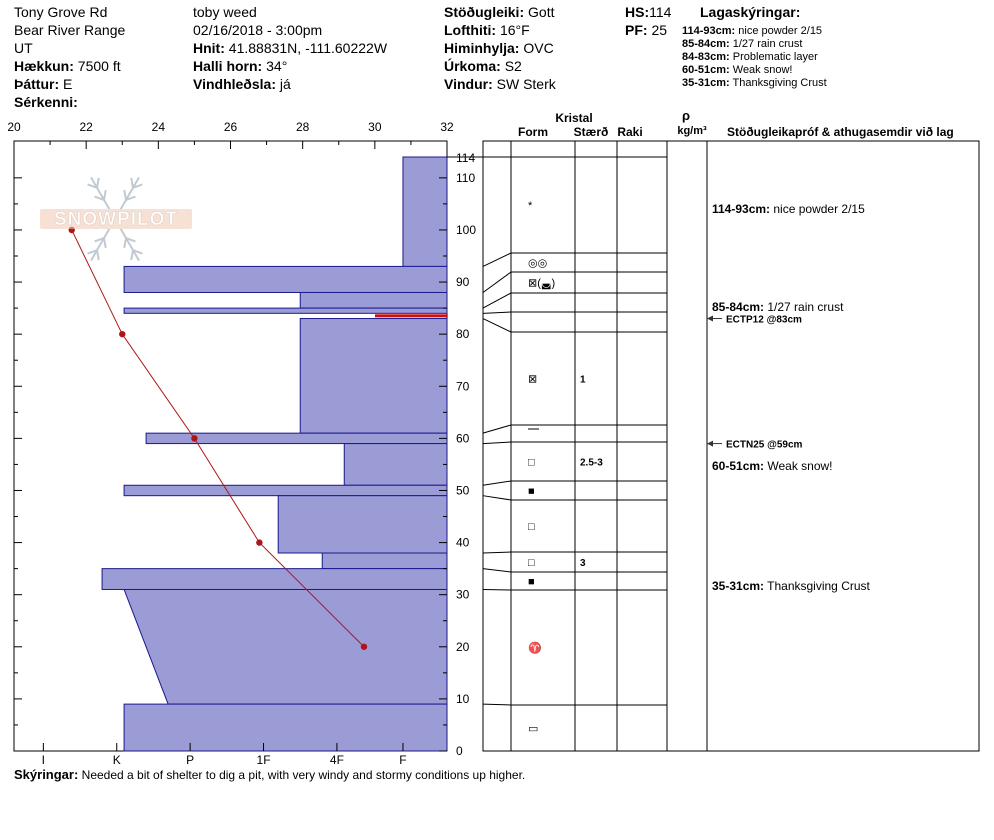  Describe the element at coordinates (264, 760) in the screenshot. I see `hardness-label: 1F` at that location.